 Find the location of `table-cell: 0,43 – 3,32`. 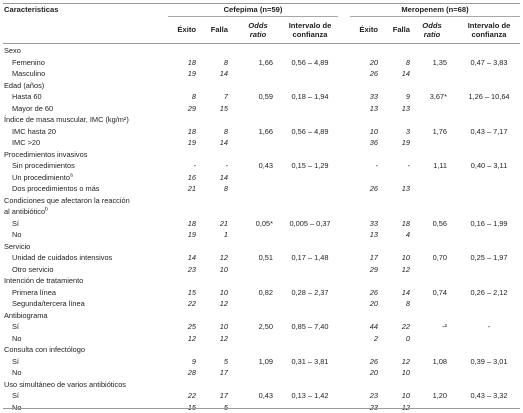

table-cell: 0,43 – 3,32 is located at coordinates (489, 395).